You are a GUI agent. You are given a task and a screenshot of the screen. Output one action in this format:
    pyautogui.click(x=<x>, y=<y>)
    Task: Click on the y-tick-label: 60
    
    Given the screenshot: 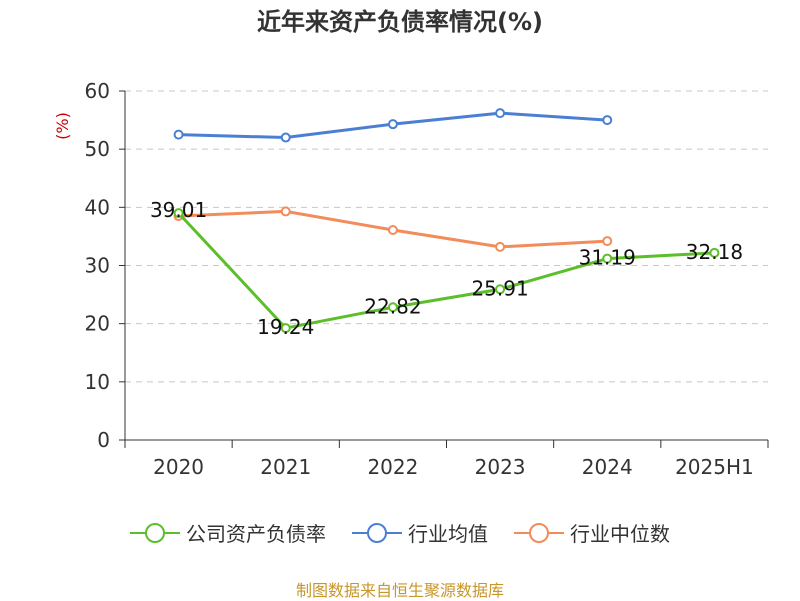 What is the action you would take?
    pyautogui.click(x=97, y=91)
    